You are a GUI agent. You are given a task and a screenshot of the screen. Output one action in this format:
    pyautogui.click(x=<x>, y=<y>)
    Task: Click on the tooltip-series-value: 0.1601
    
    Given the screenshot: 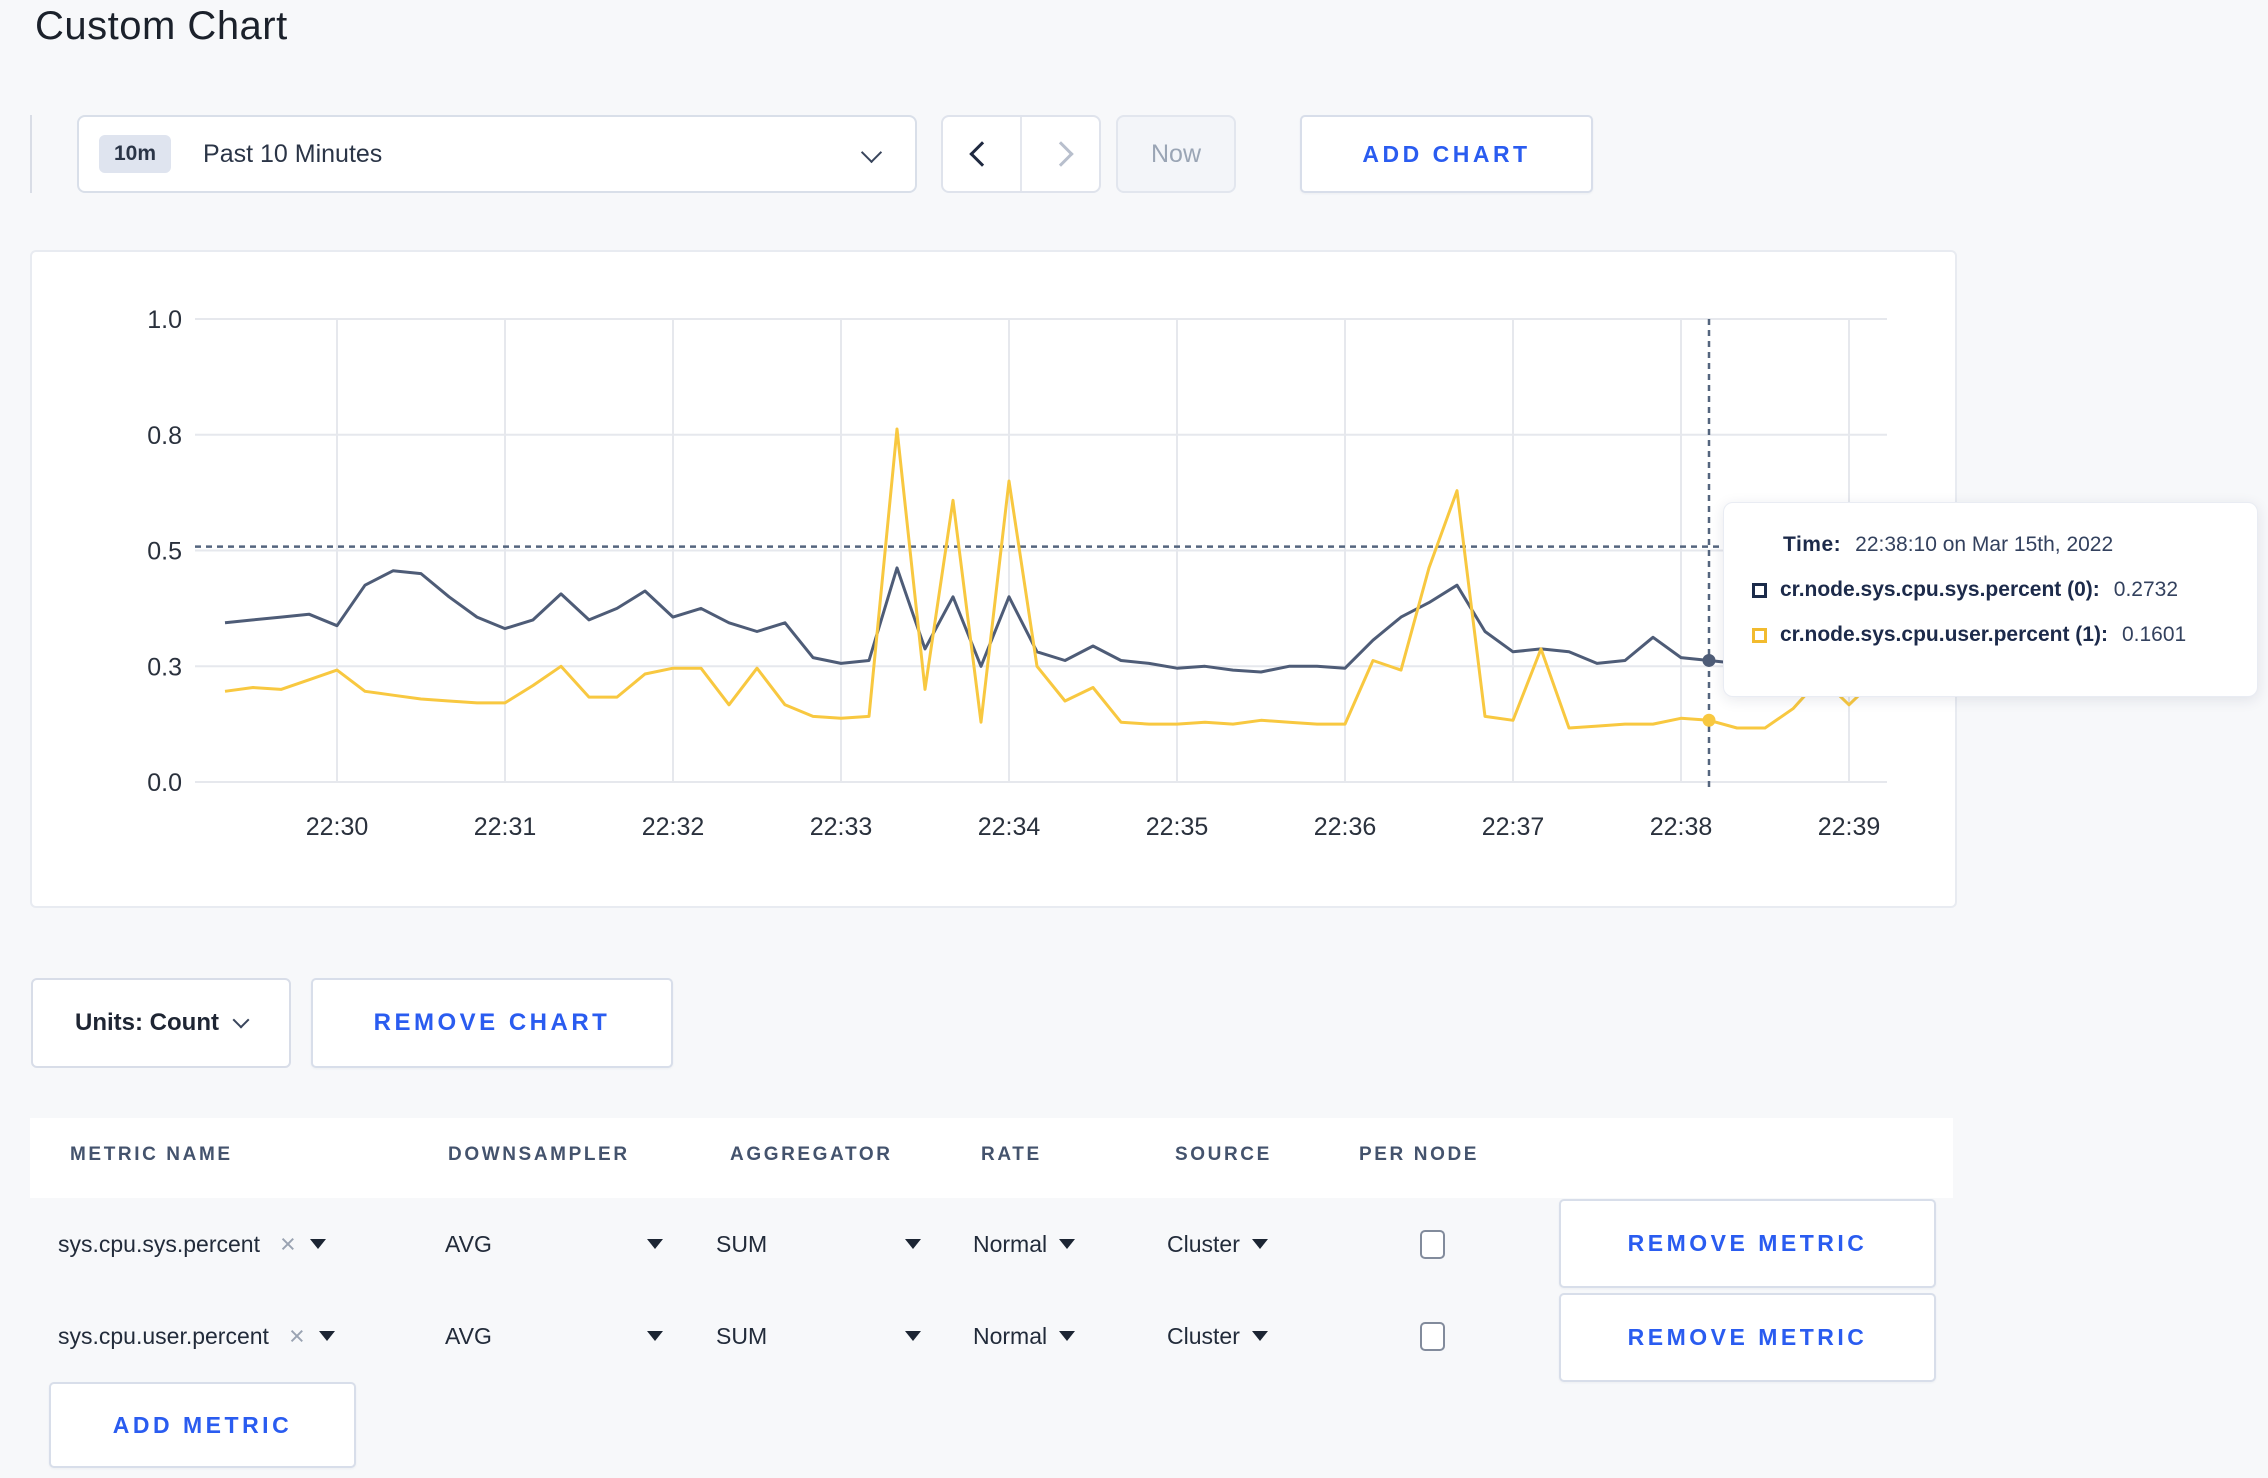 What is the action you would take?
    pyautogui.click(x=2154, y=634)
    